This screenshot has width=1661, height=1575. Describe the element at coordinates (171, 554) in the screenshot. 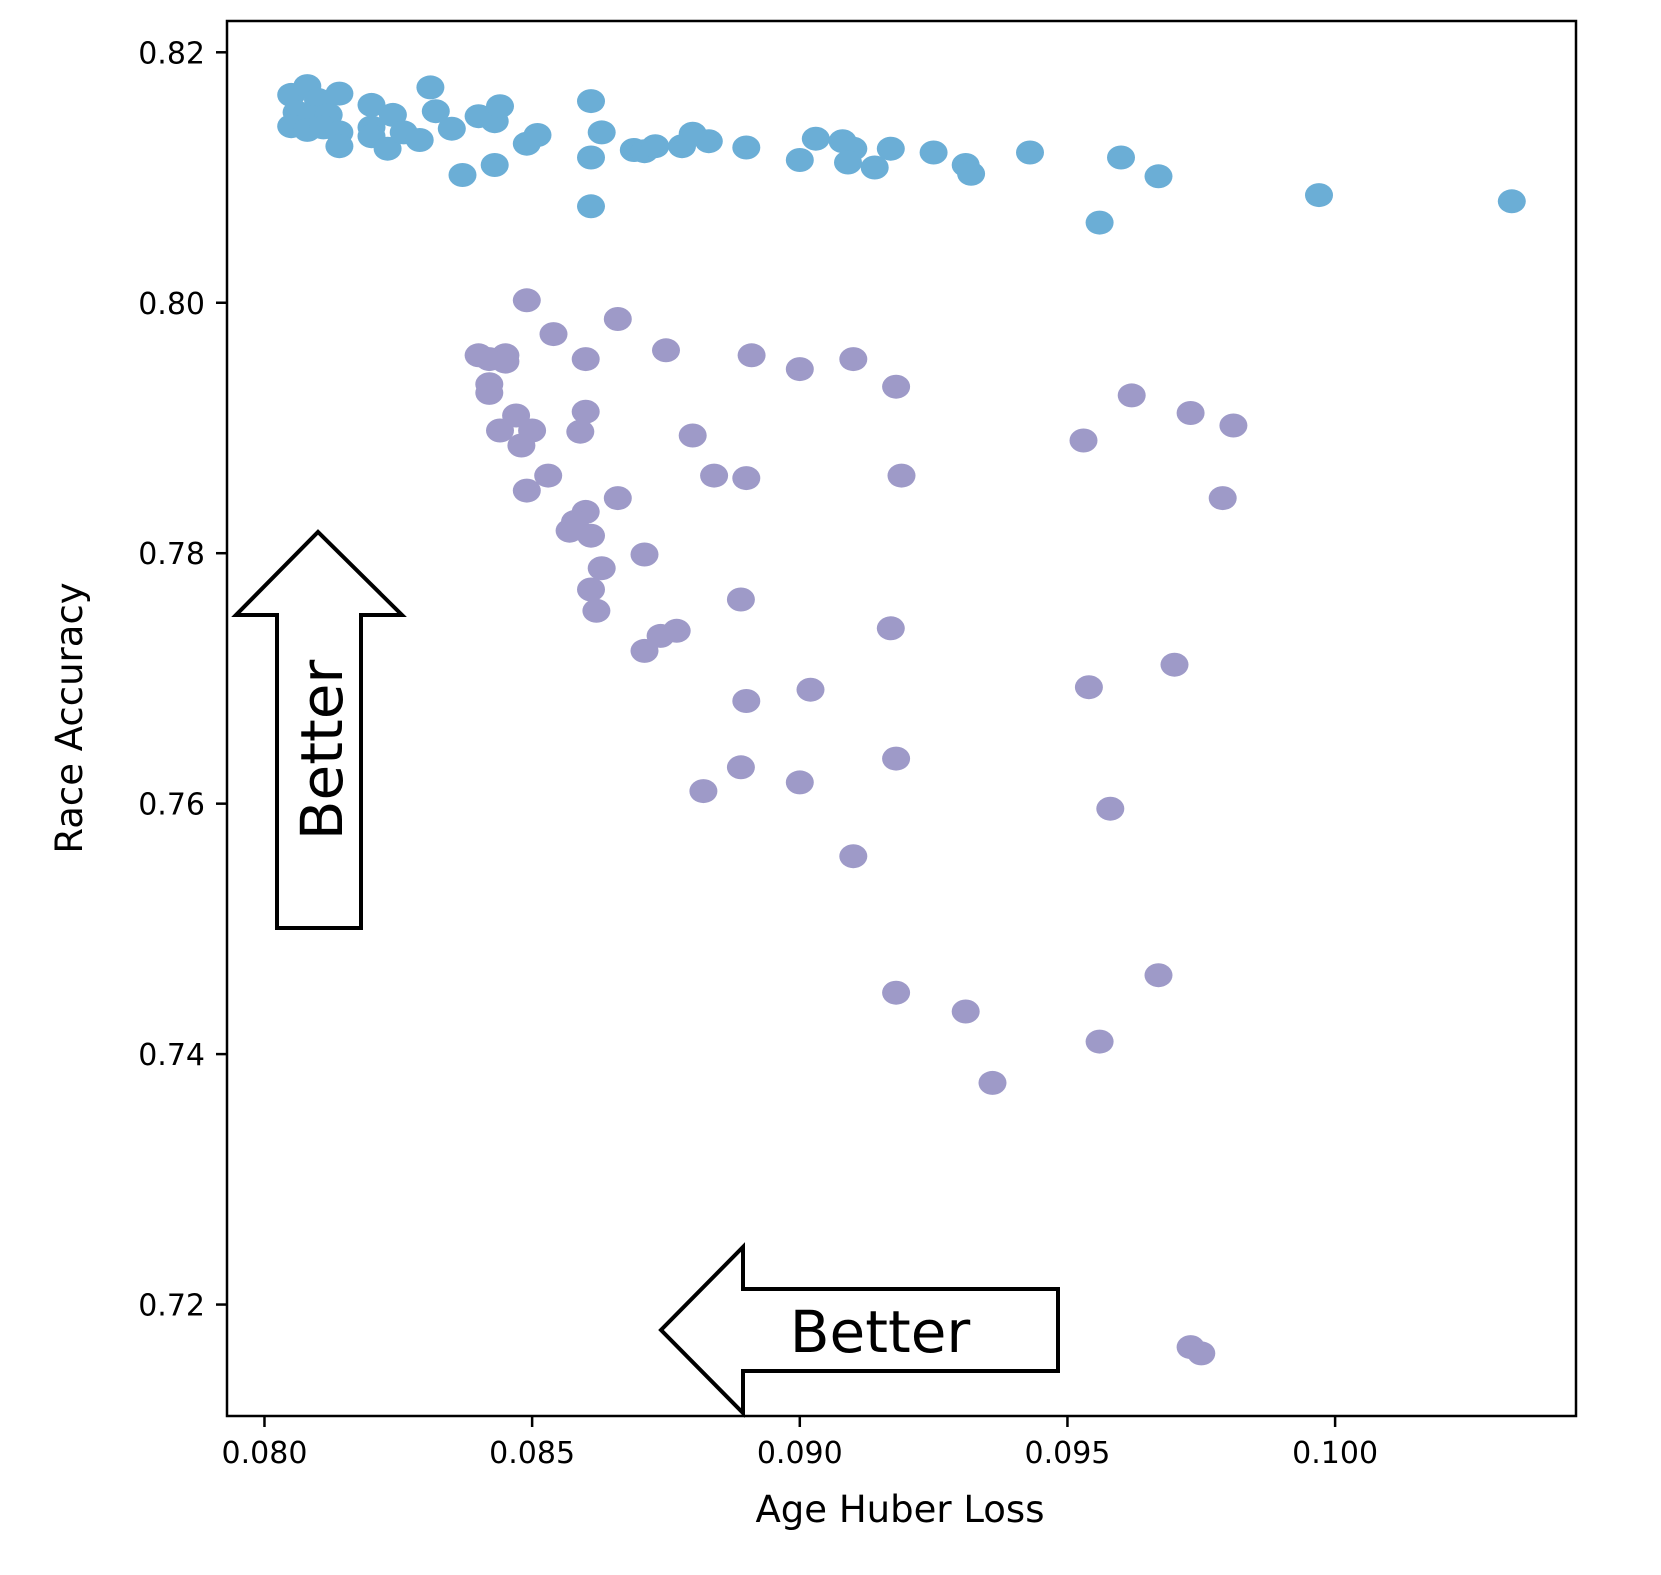

I see `y-tick-label-4: 0.78` at that location.